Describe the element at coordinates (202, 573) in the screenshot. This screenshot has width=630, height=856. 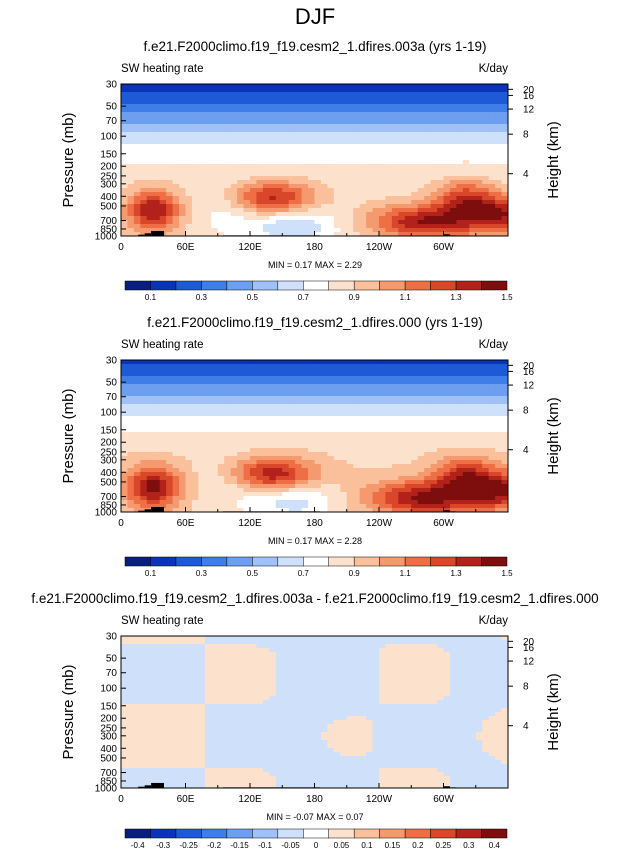
I see `colorbar-label: 0.3` at that location.